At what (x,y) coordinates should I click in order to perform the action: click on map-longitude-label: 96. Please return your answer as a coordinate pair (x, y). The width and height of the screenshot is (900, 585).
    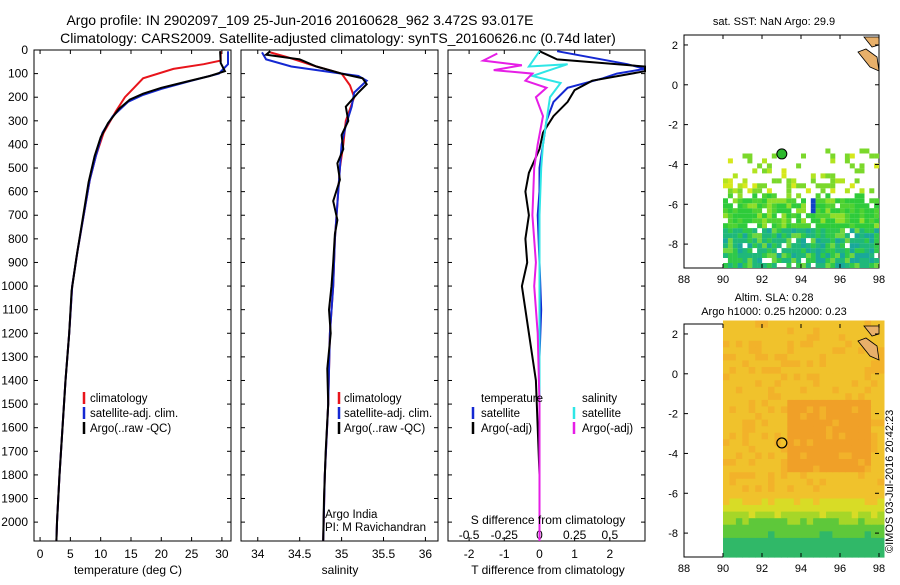
    Looking at the image, I should click on (840, 569).